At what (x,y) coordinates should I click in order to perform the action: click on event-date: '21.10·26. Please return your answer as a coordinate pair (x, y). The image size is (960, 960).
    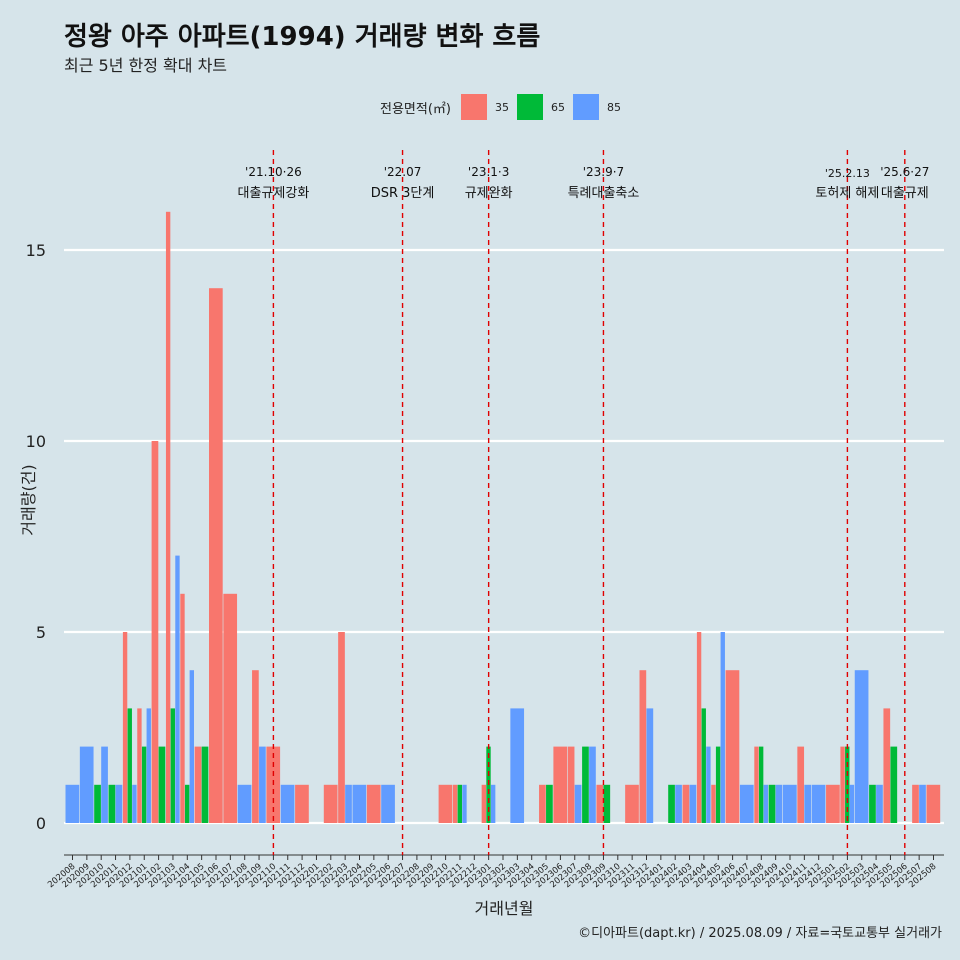
    Looking at the image, I should click on (273, 172).